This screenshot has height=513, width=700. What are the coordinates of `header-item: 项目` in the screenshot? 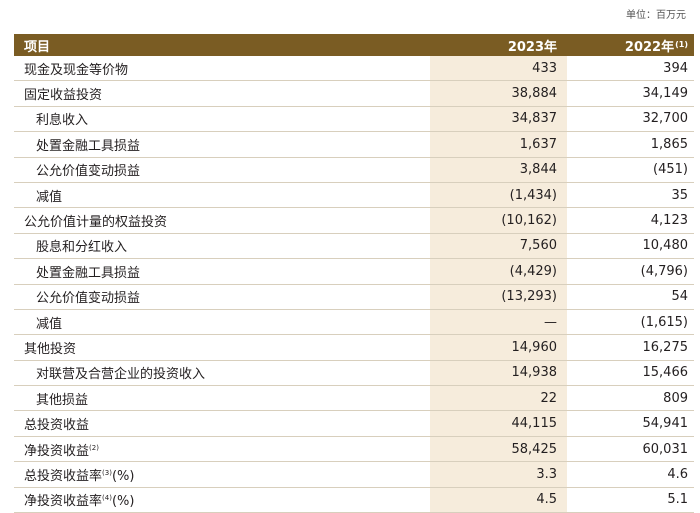 It's located at (37, 47).